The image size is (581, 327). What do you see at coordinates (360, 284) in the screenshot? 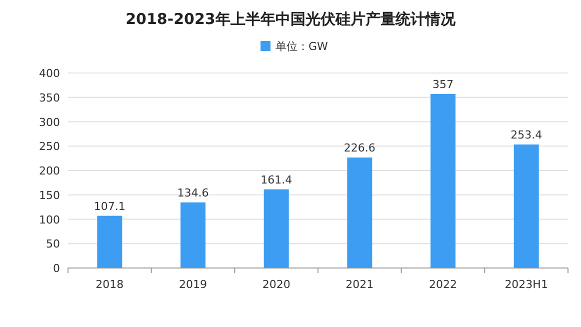
I see `x-tick-label: 2021` at bounding box center [360, 284].